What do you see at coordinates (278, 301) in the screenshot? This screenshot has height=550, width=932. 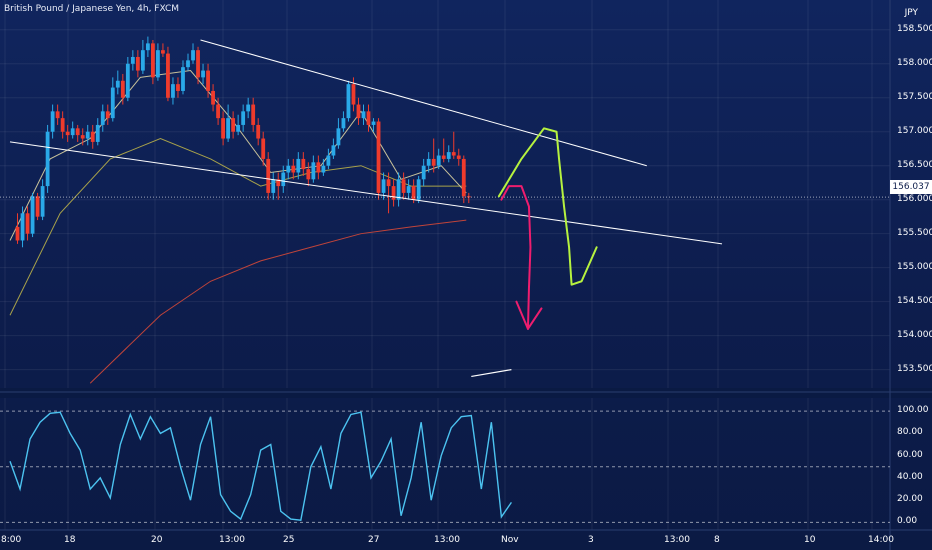 I see `ema-long-line` at bounding box center [278, 301].